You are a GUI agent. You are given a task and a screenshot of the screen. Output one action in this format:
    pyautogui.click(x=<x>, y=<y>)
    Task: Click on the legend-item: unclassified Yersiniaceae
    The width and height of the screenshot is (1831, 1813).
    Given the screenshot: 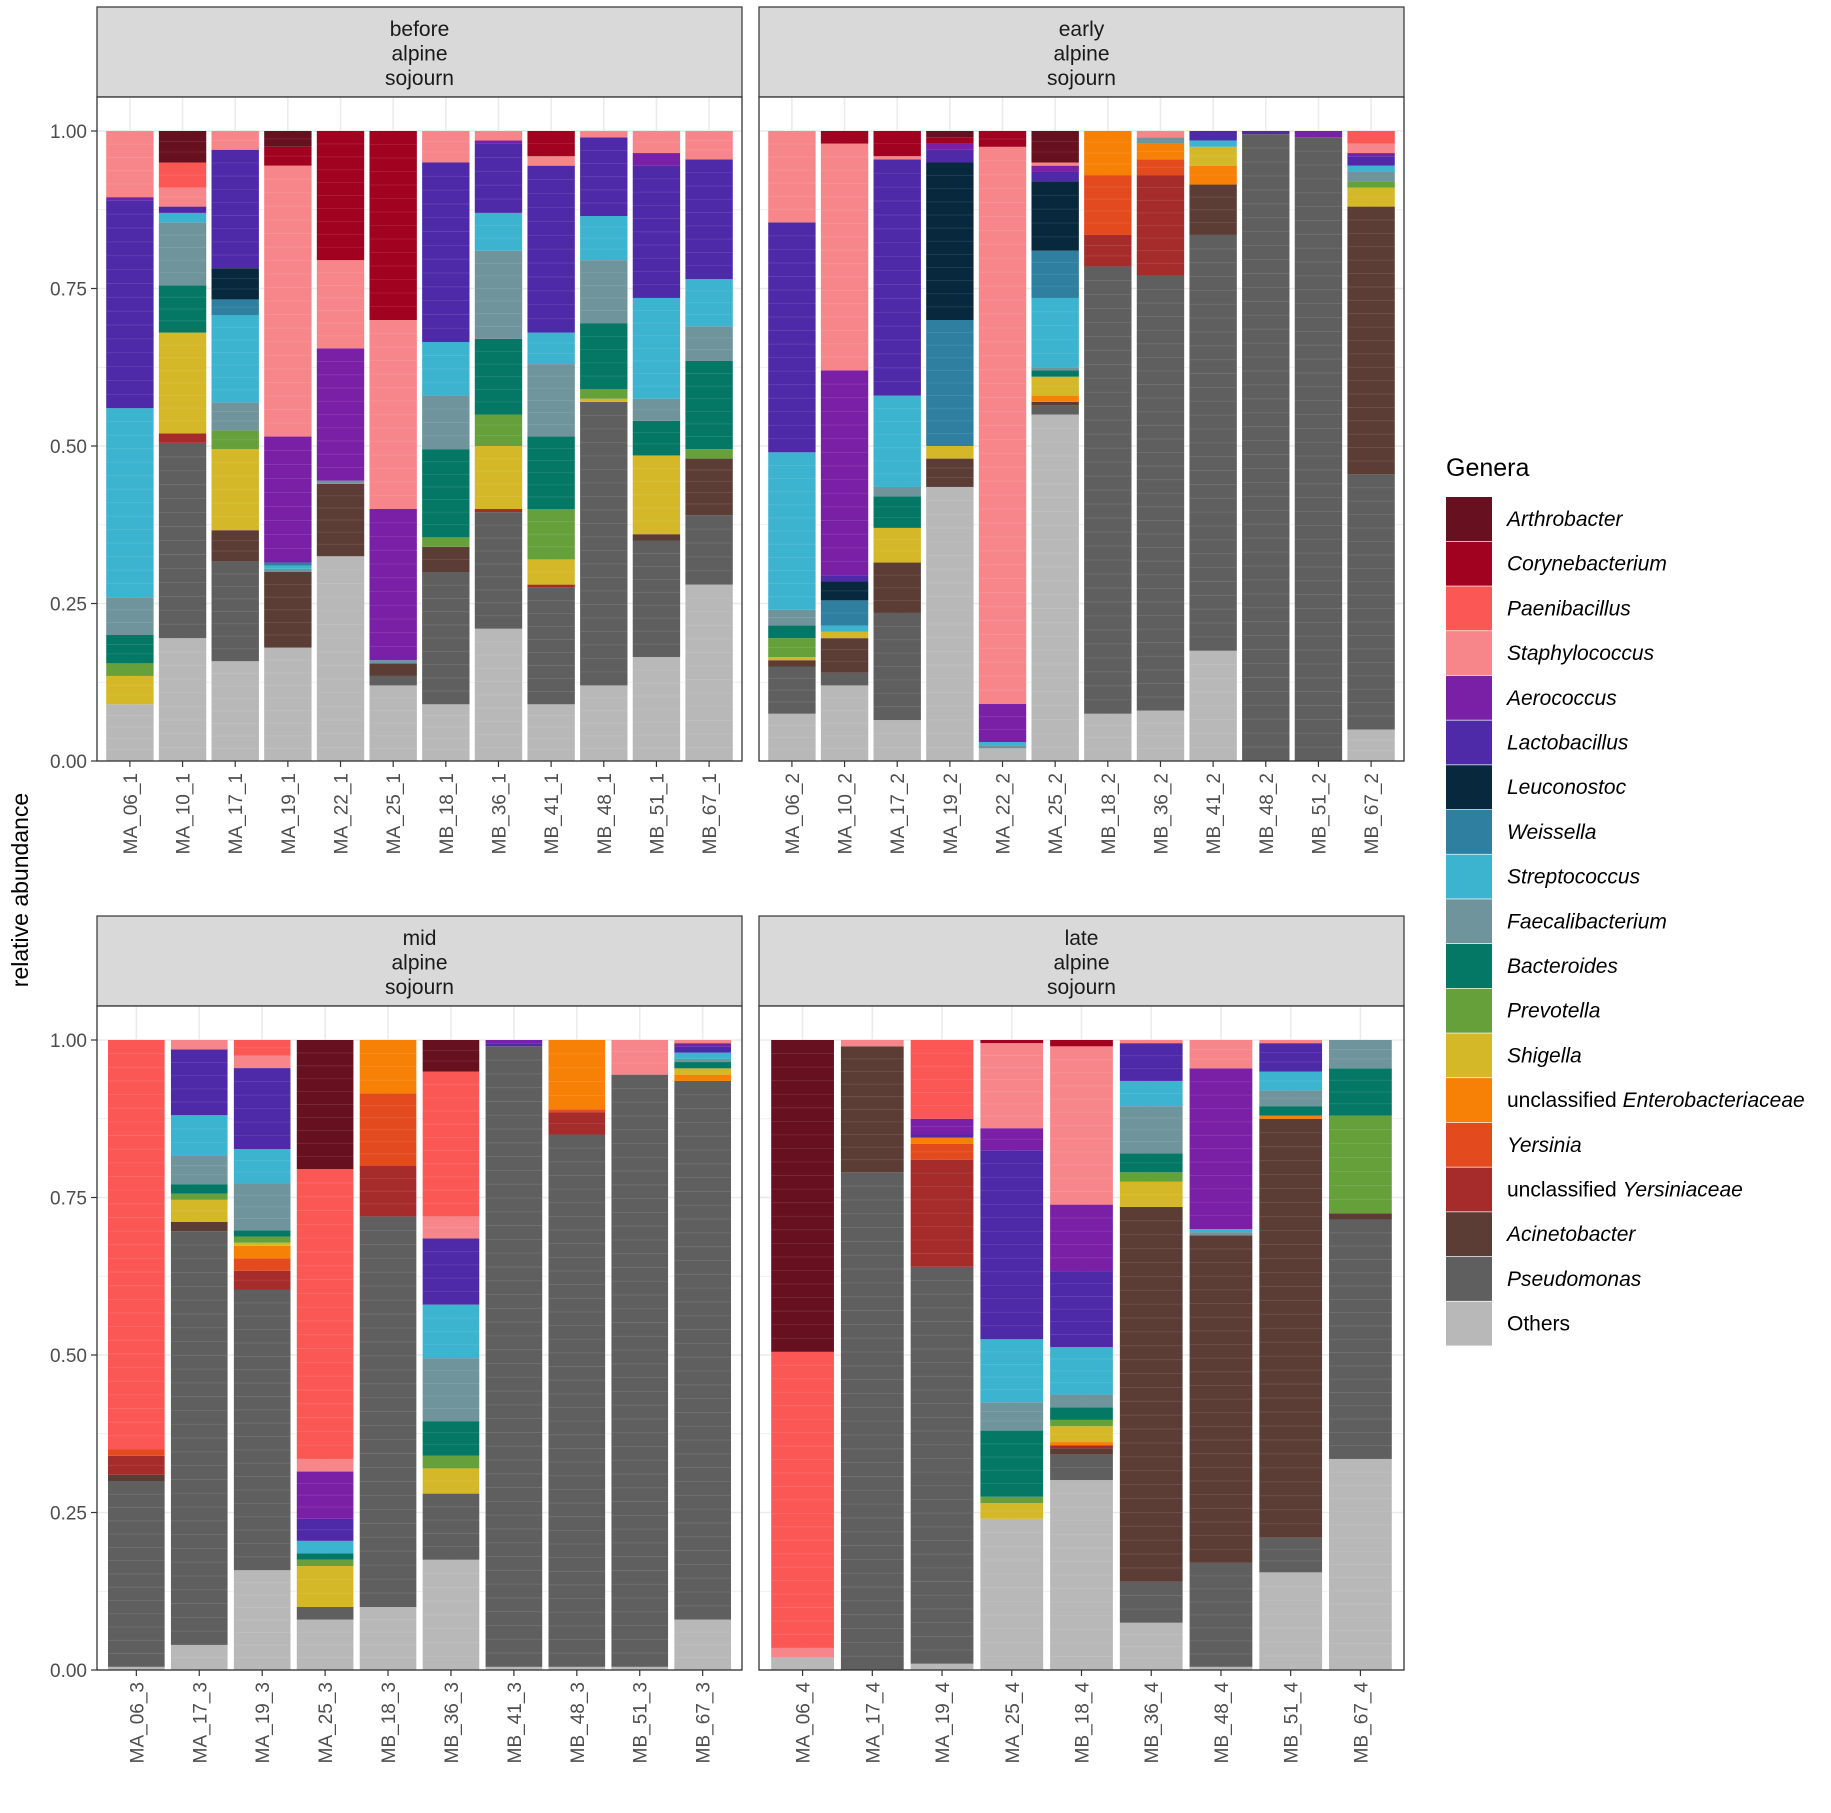 What is the action you would take?
    pyautogui.click(x=1594, y=1189)
    